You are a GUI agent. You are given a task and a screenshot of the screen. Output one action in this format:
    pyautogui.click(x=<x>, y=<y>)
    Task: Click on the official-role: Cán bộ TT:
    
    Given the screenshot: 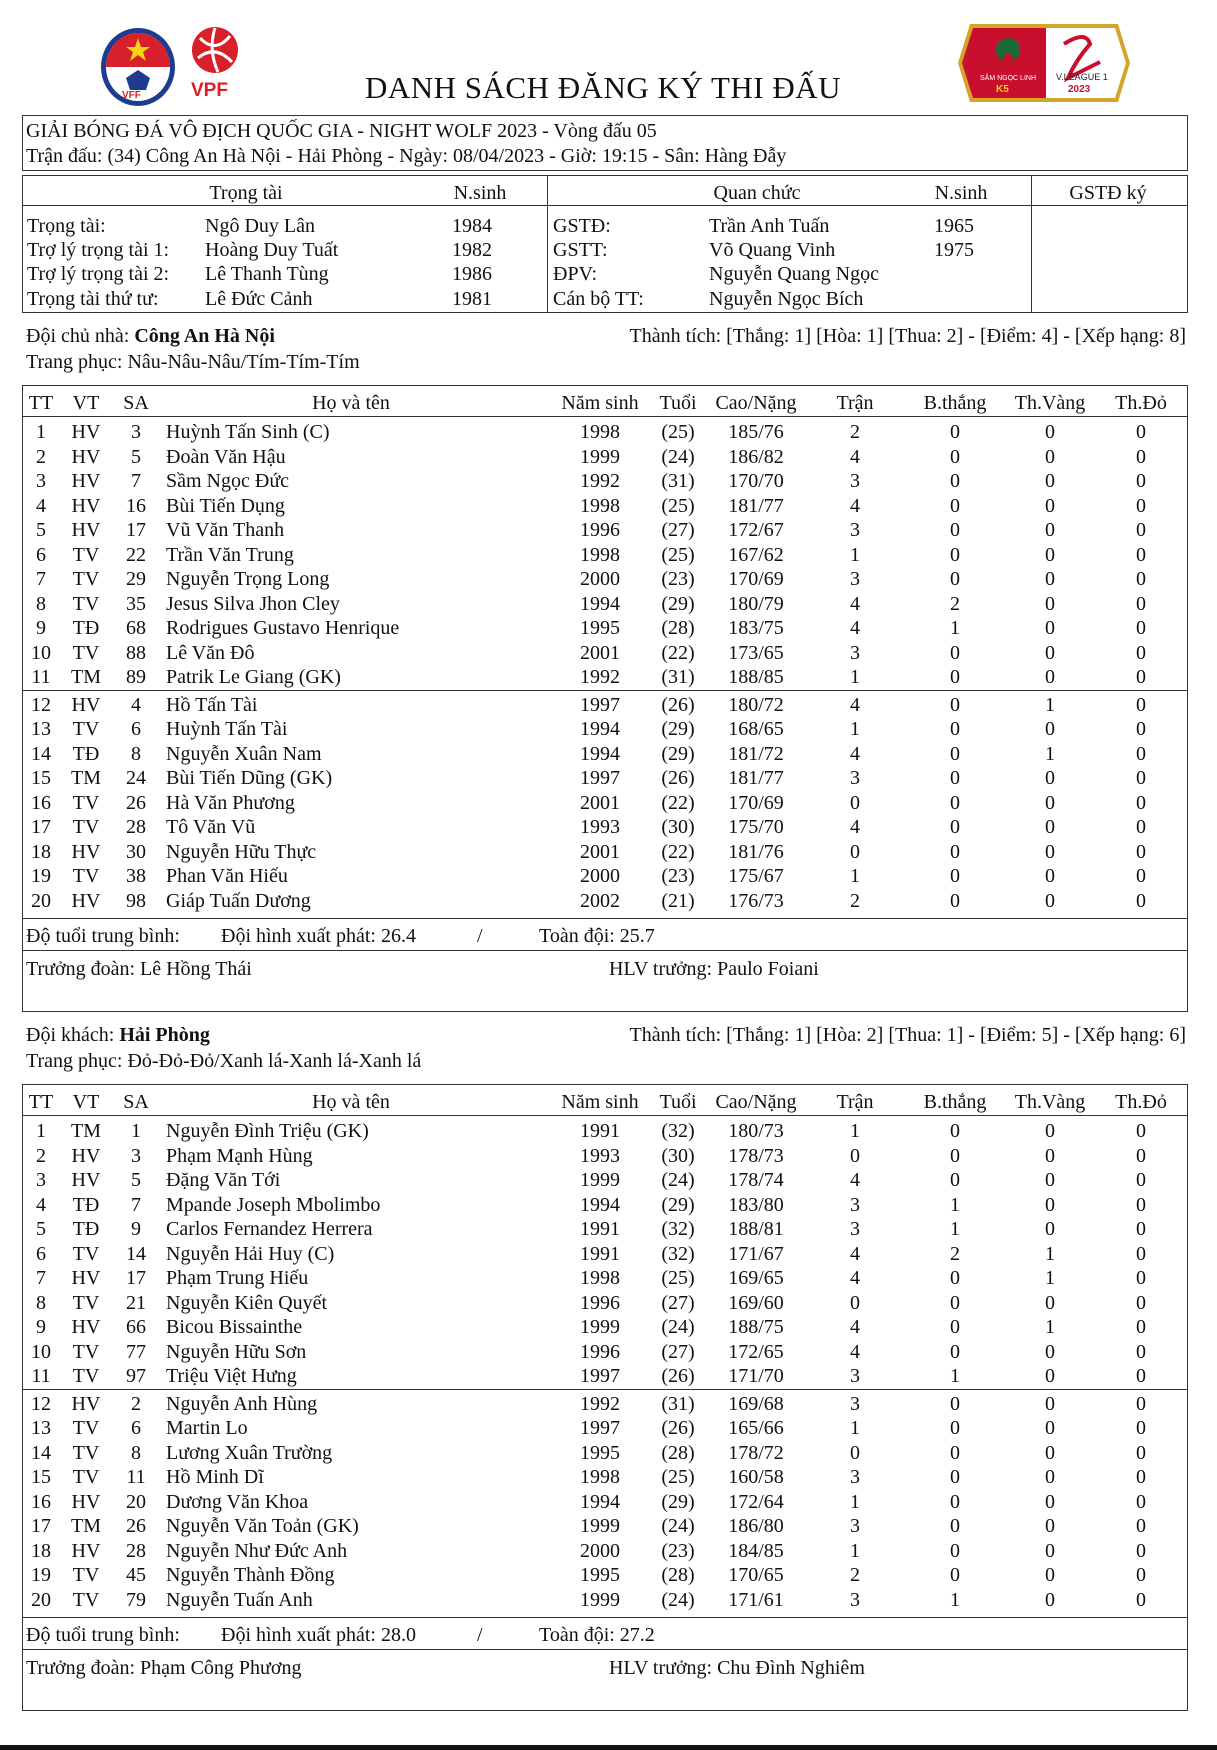 What is the action you would take?
    pyautogui.click(x=598, y=299)
    